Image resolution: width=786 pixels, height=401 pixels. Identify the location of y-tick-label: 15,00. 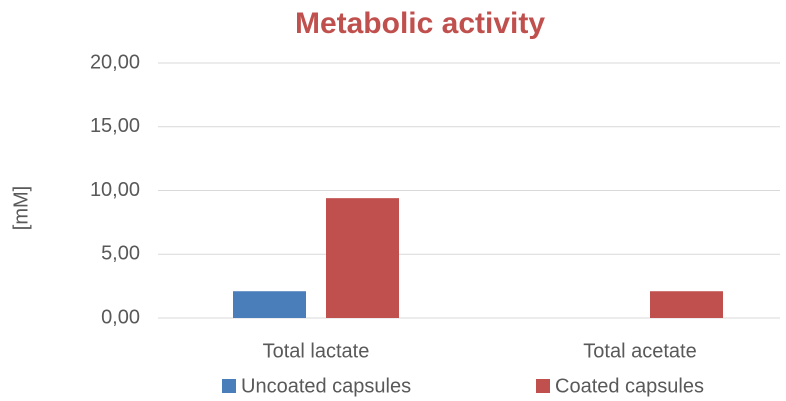
(115, 126).